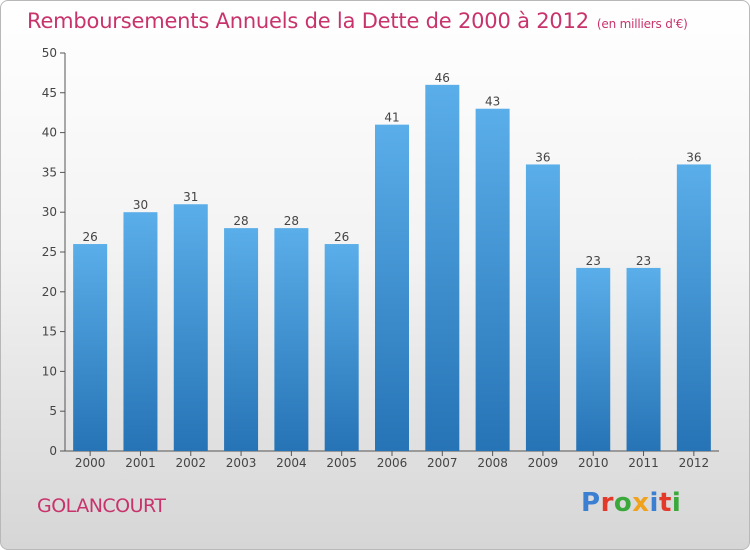 This screenshot has height=550, width=750. Describe the element at coordinates (623, 503) in the screenshot. I see `logo-letter: o` at that location.